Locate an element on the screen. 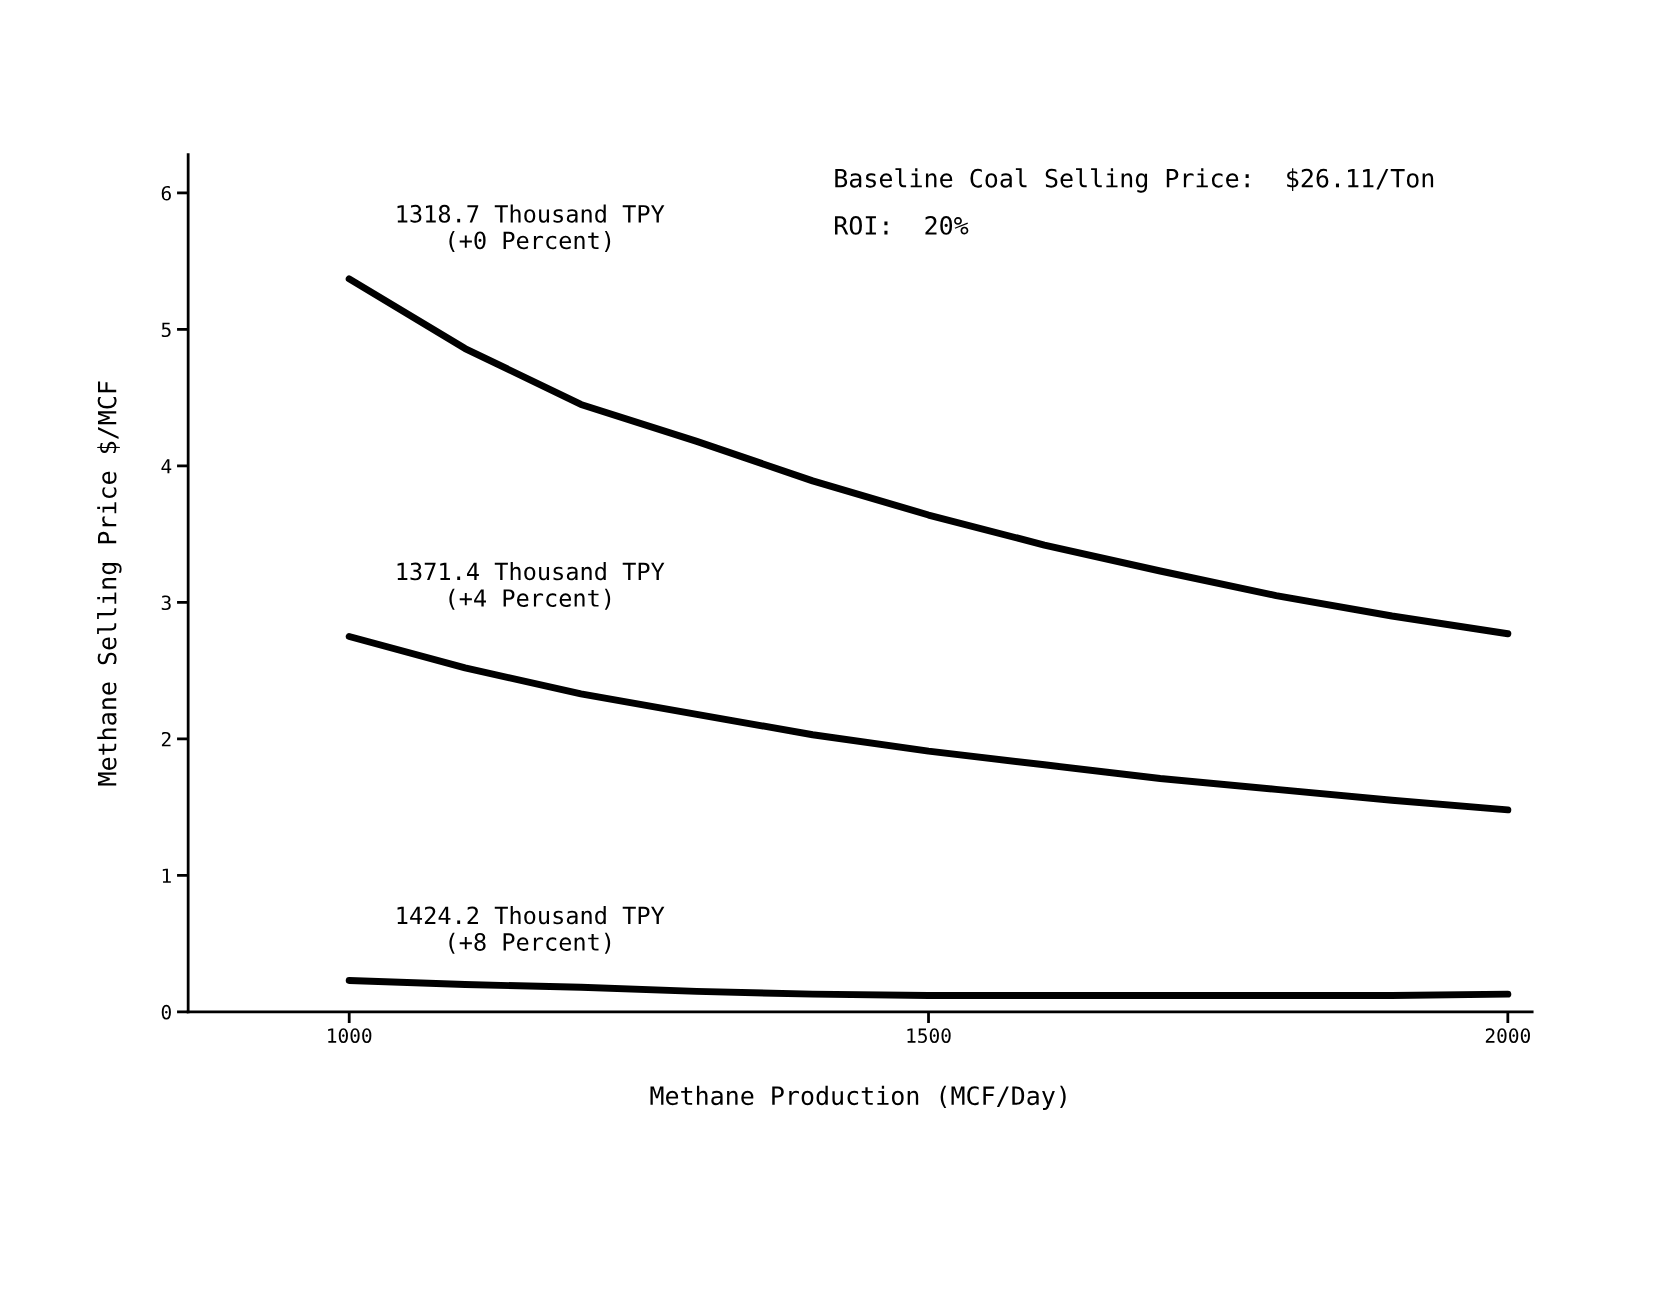  annotation: ROI: 20% is located at coordinates (902, 225).